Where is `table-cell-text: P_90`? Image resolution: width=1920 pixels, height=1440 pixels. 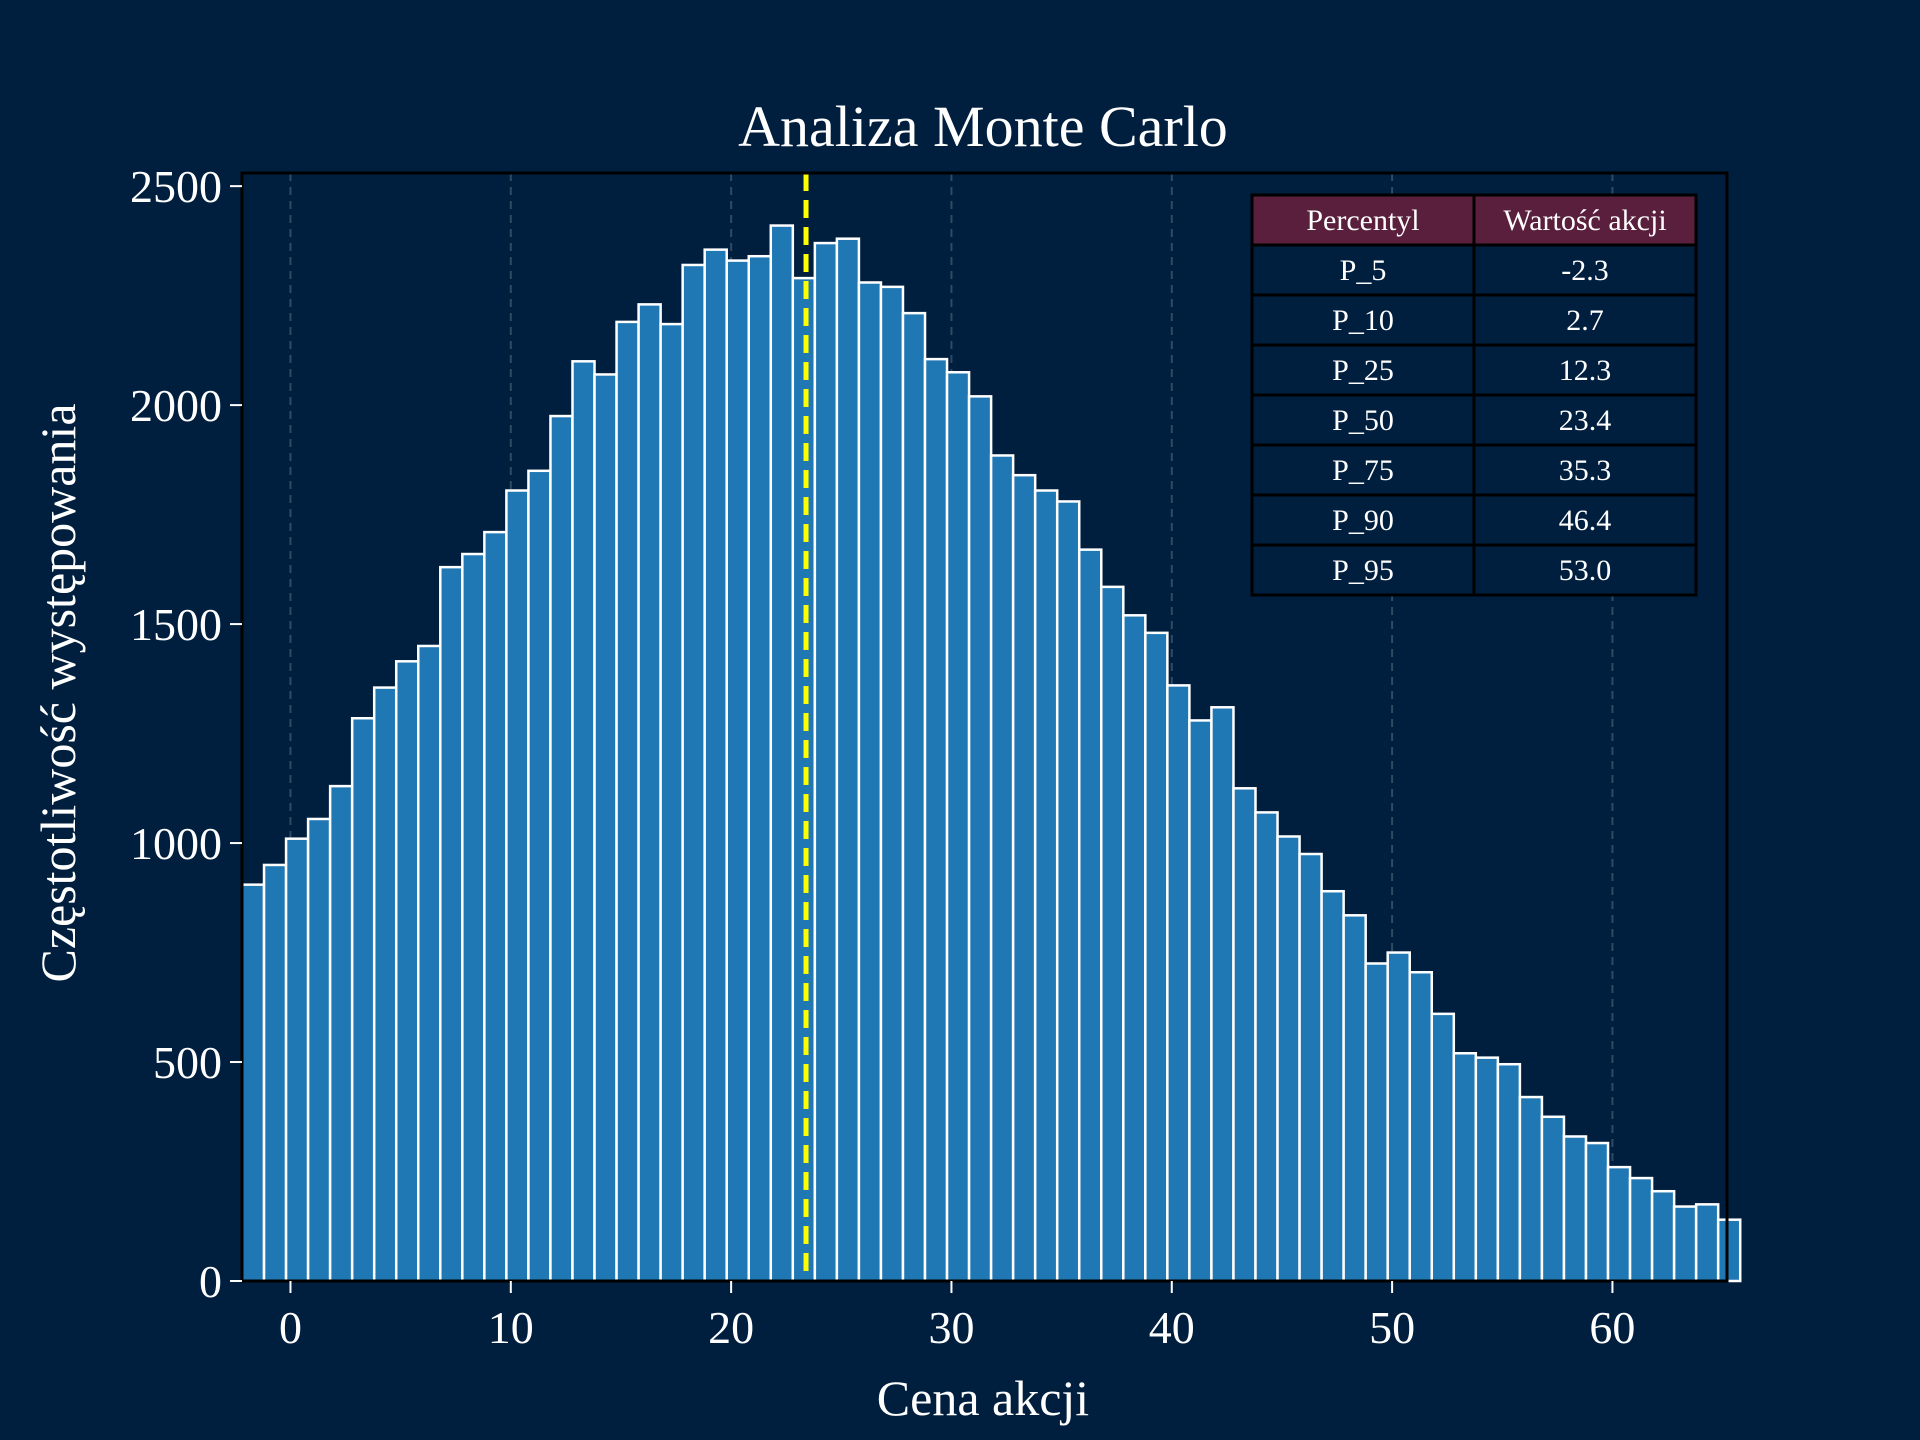 table-cell-text: P_90 is located at coordinates (1363, 520).